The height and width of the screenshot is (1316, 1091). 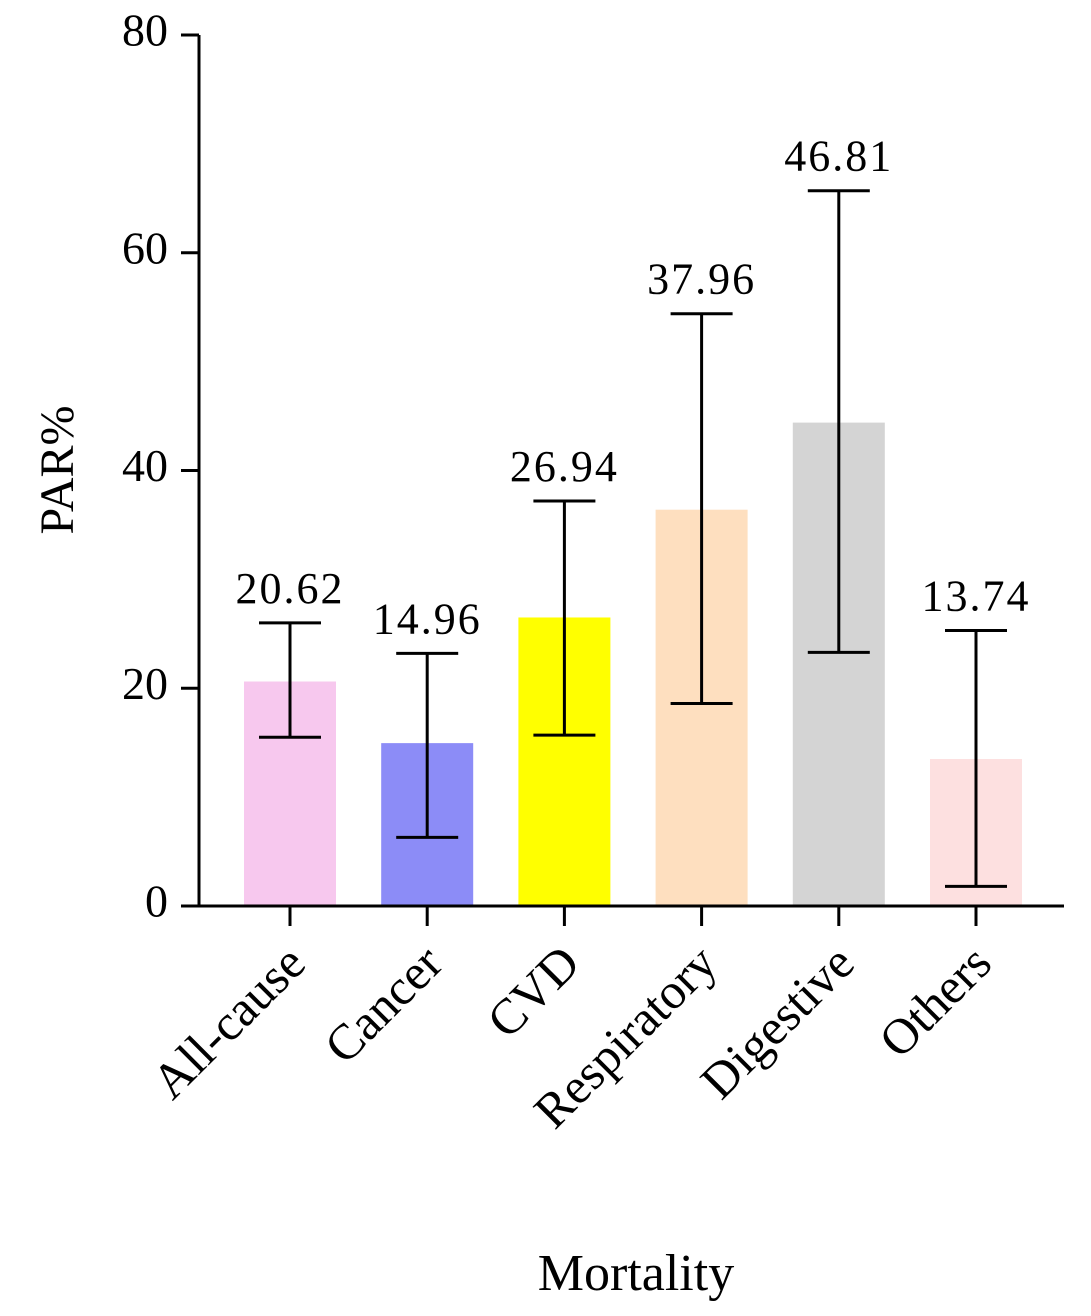 What do you see at coordinates (776, 1021) in the screenshot?
I see `x-category-label: Digestive` at bounding box center [776, 1021].